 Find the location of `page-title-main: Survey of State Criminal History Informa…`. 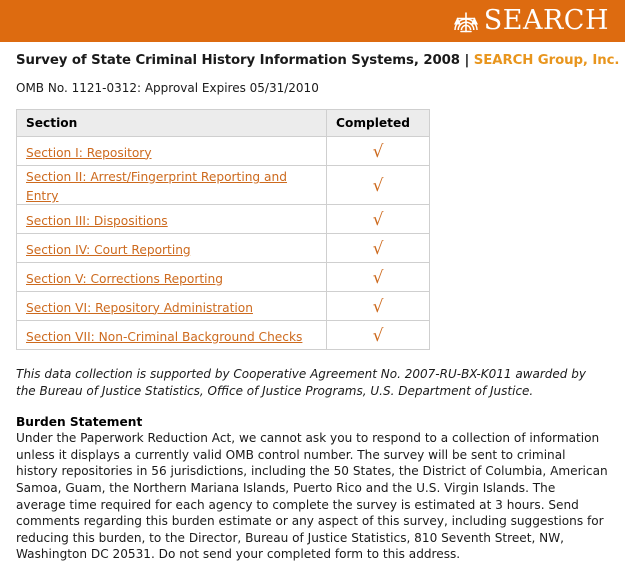

page-title-main: Survey of State Criminal History Informa… is located at coordinates (238, 60).